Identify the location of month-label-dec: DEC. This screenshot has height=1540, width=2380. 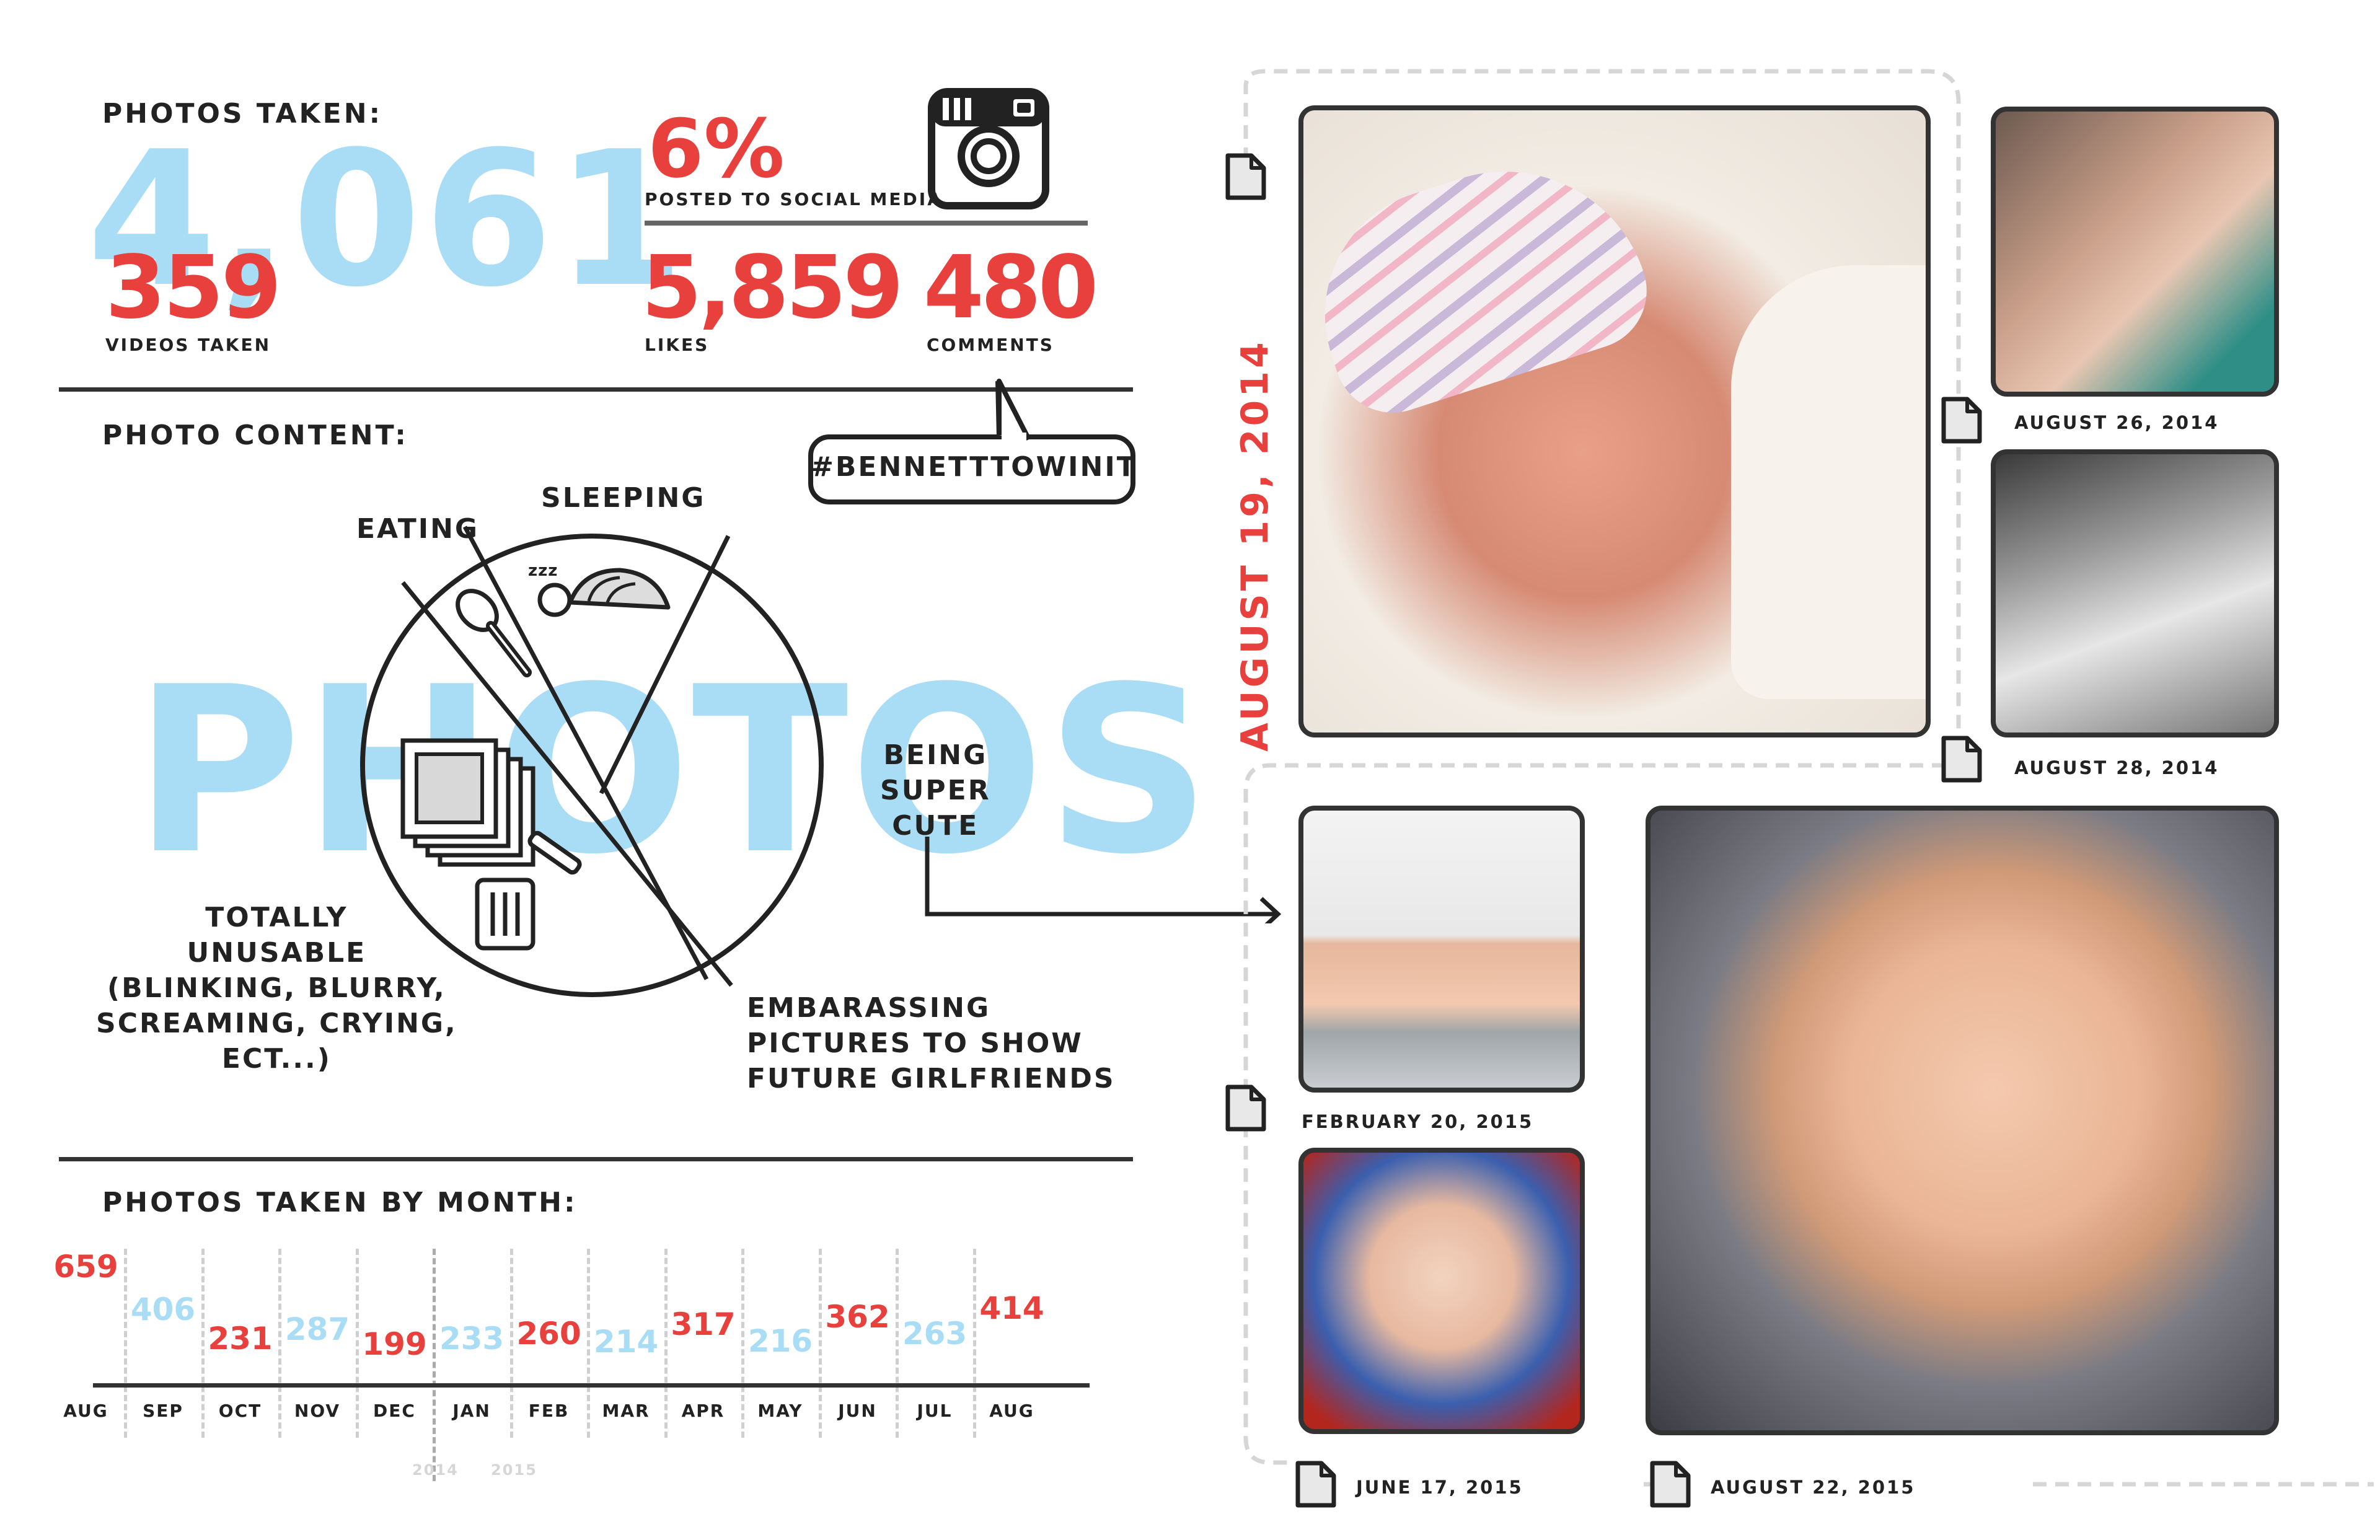
(394, 1411).